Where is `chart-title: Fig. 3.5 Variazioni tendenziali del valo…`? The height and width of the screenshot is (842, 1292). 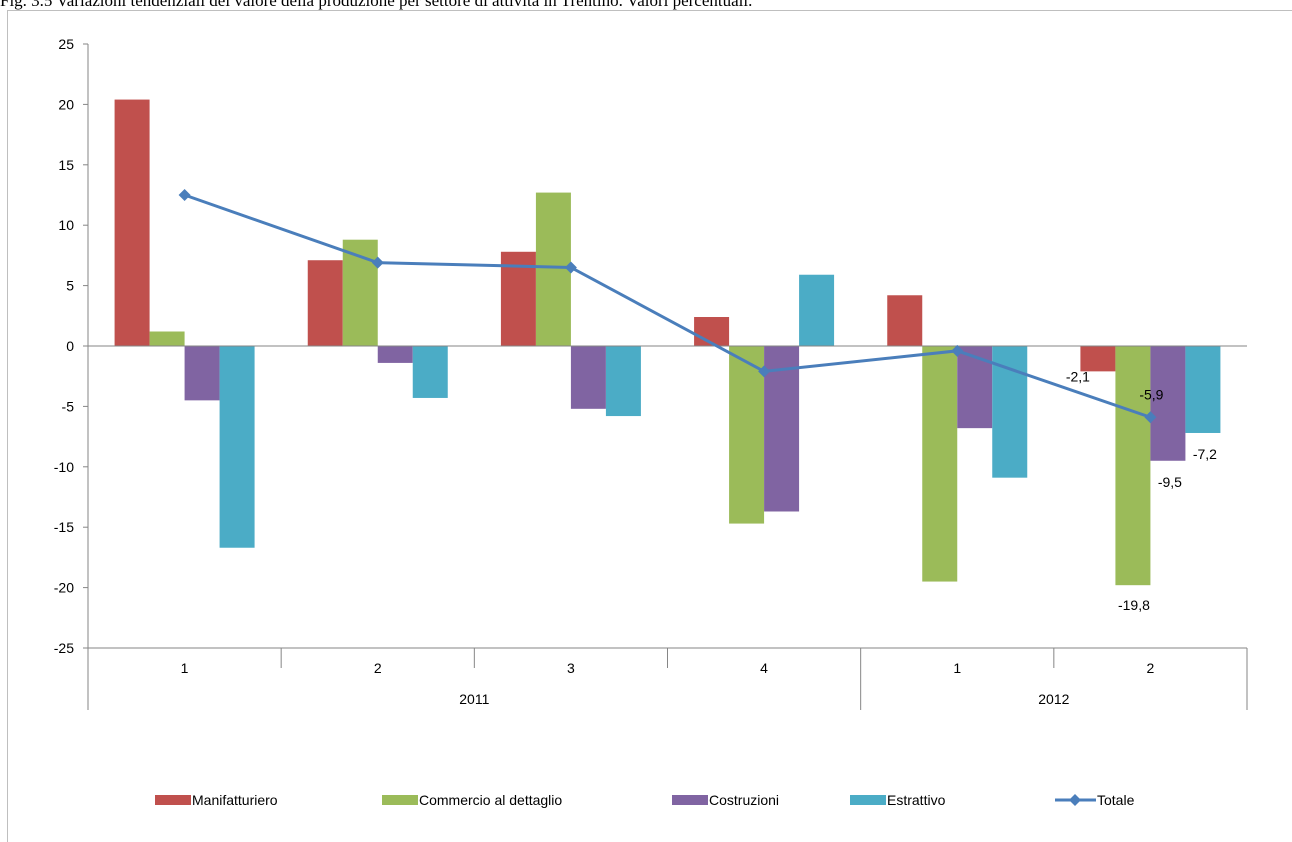 chart-title: Fig. 3.5 Variazioni tendenziali del valo… is located at coordinates (376, 5).